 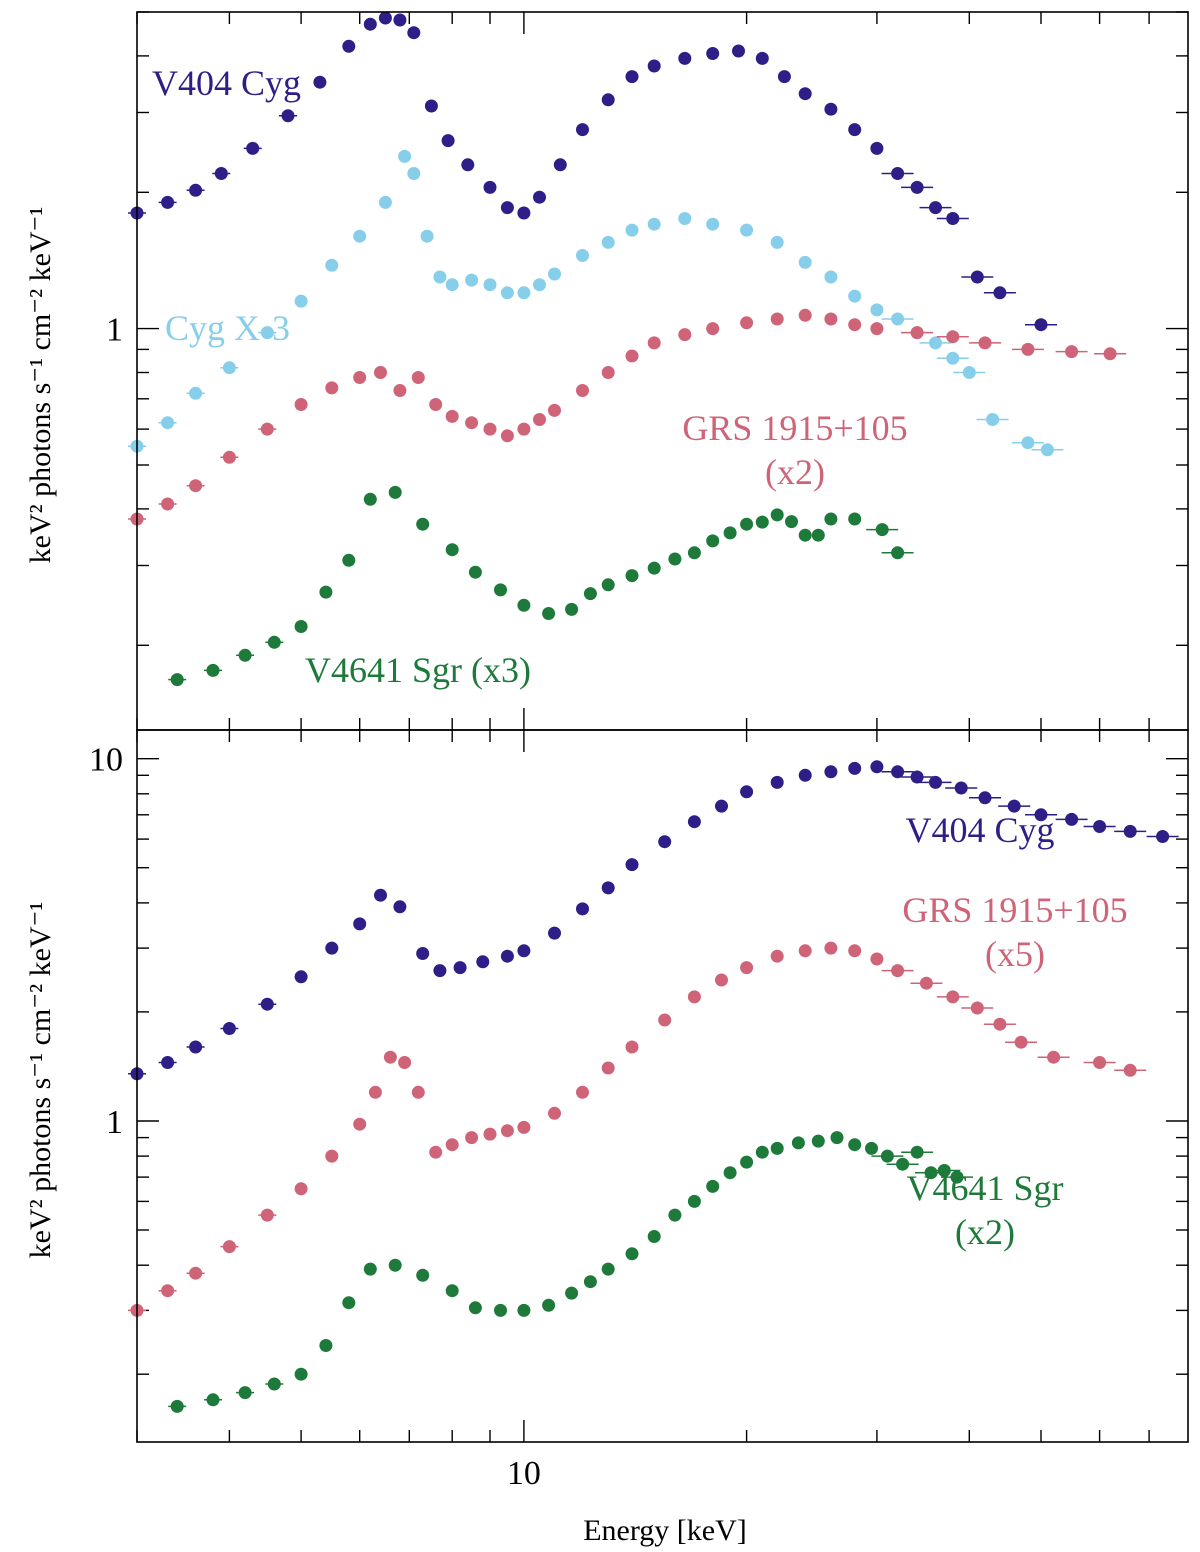 What do you see at coordinates (1014, 1031) in the screenshot?
I see `bottom-series-labels: V404 Cyg GRS 1915+105(x5) V4641 Sgr(x2)` at bounding box center [1014, 1031].